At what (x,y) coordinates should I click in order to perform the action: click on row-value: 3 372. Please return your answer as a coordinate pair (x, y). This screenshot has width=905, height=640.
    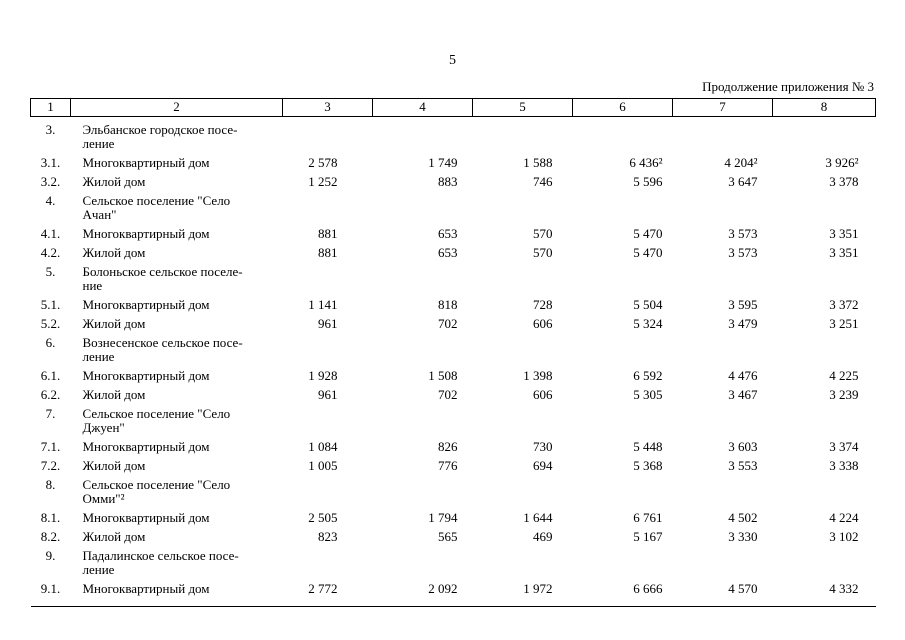
    Looking at the image, I should click on (844, 304).